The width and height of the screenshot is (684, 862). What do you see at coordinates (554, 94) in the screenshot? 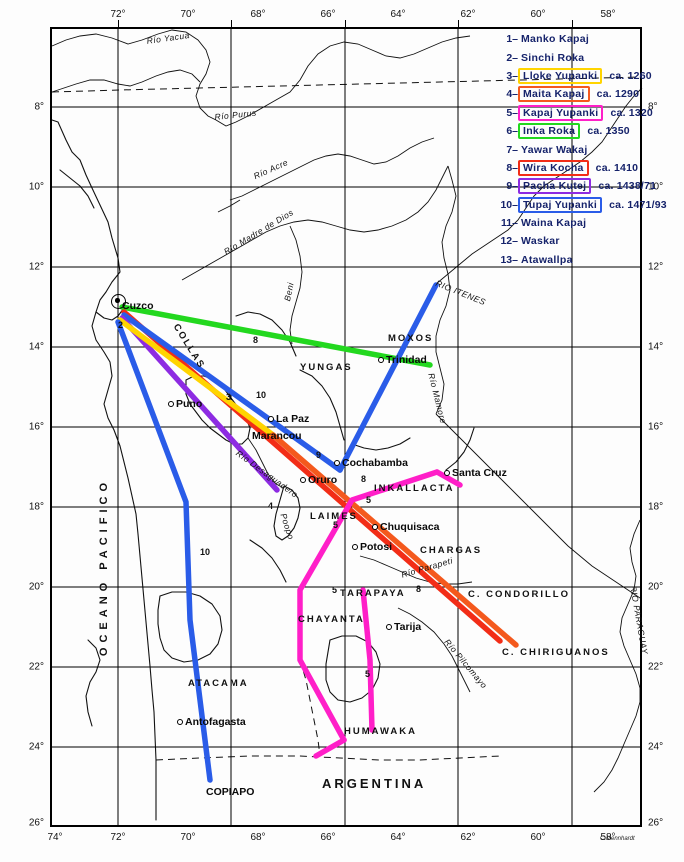
I see `legend-ruler-name-4: Maita Kapaj` at bounding box center [554, 94].